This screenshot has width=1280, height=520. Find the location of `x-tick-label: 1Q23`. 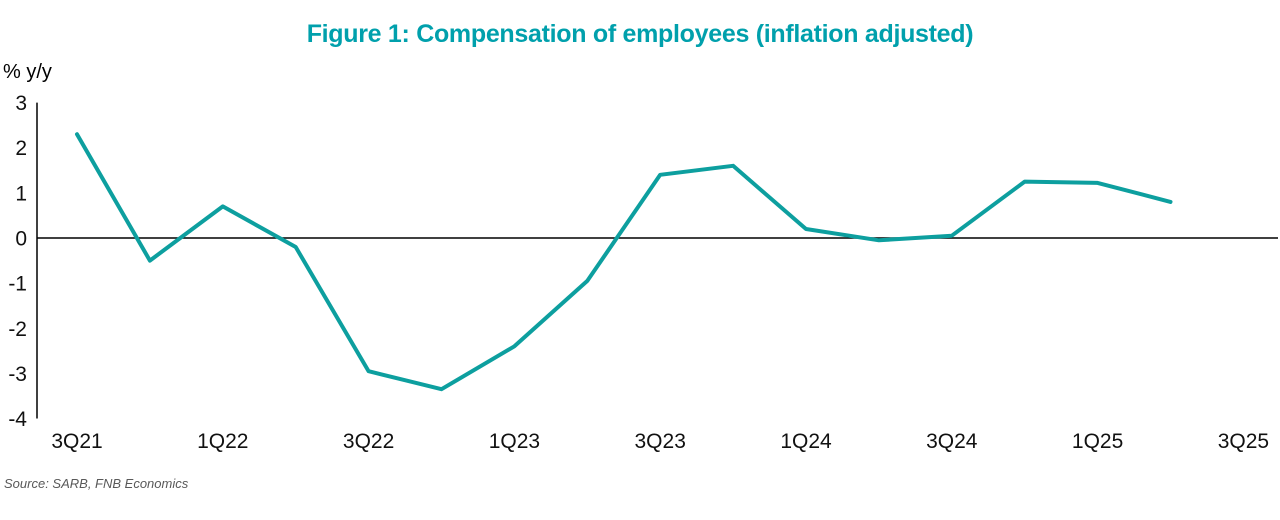

x-tick-label: 1Q23 is located at coordinates (514, 441).